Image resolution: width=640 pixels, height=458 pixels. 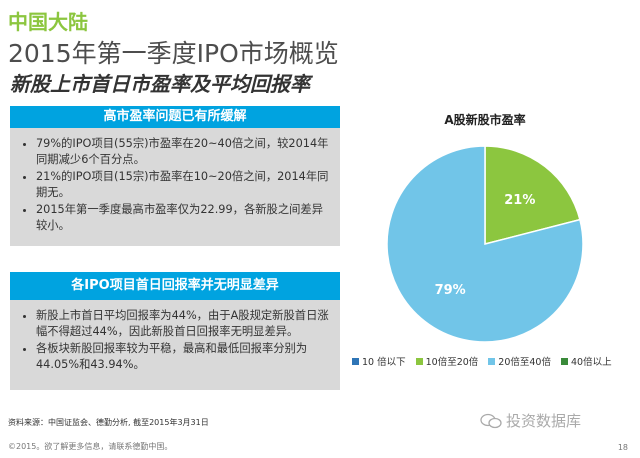 What do you see at coordinates (48, 22) in the screenshot?
I see `region-label: 中国大陆` at bounding box center [48, 22].